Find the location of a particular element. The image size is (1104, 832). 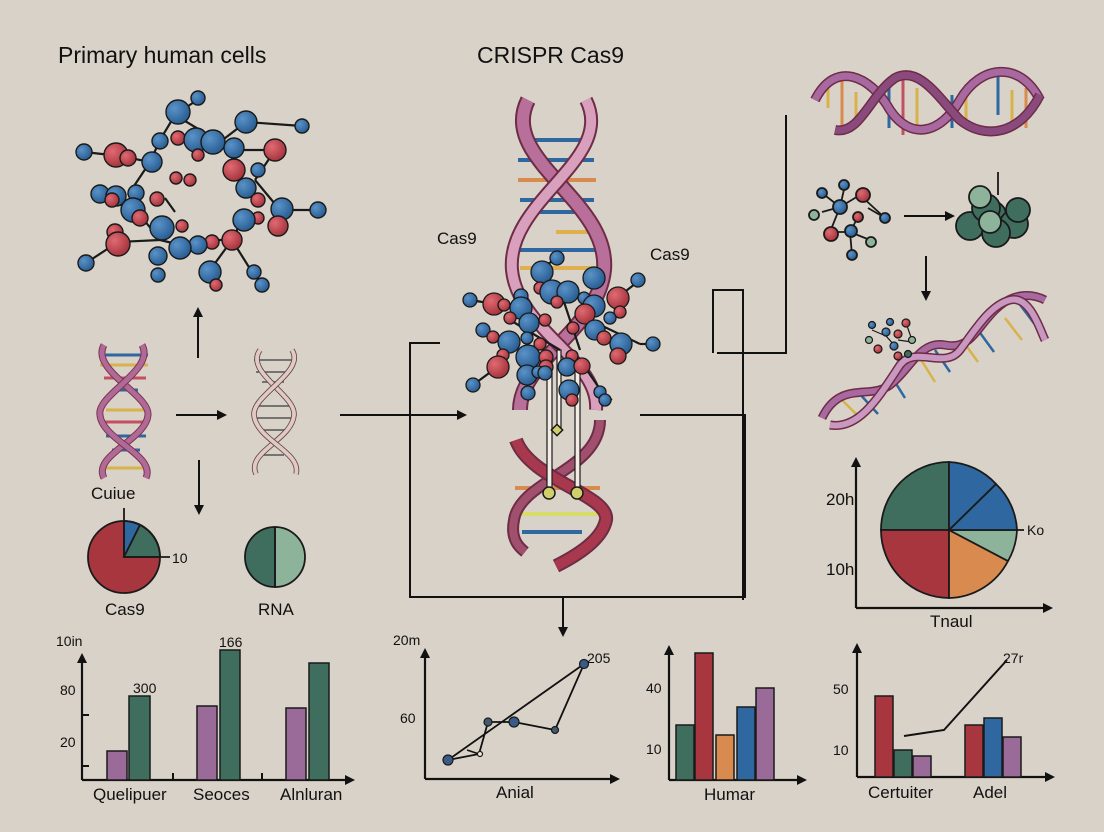

dna-helix-central is located at coordinates (558, 334).